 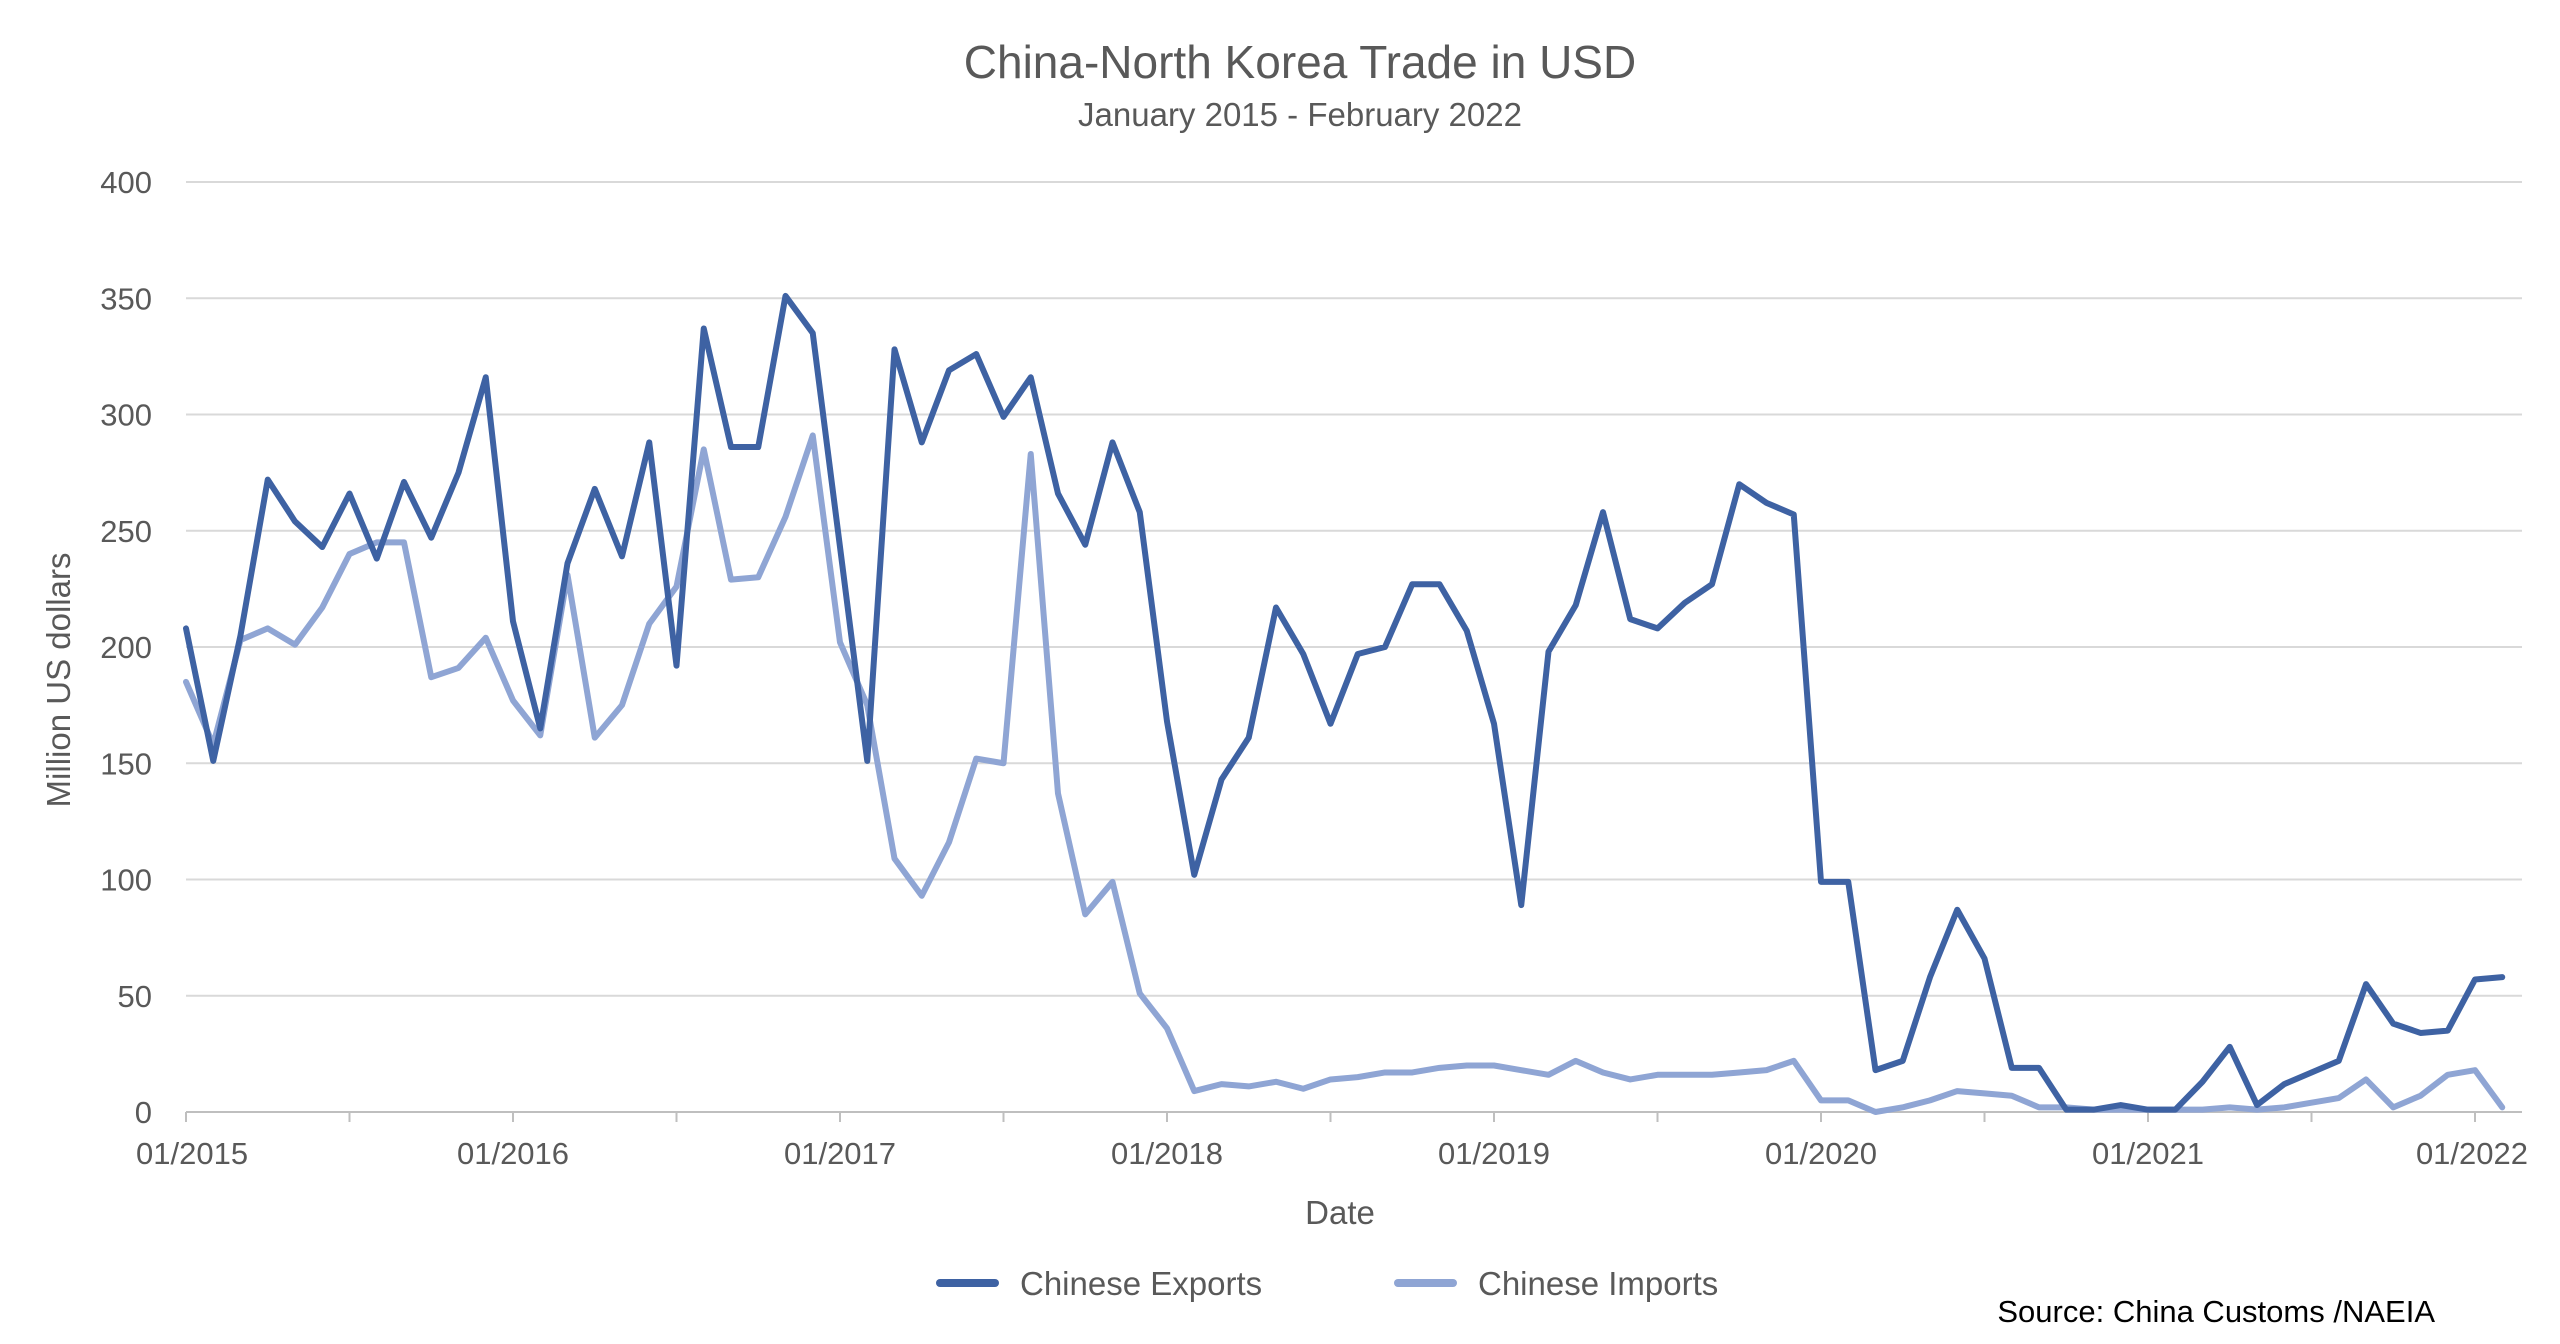 What do you see at coordinates (2472, 1153) in the screenshot?
I see `x-tick-label: 01/2022` at bounding box center [2472, 1153].